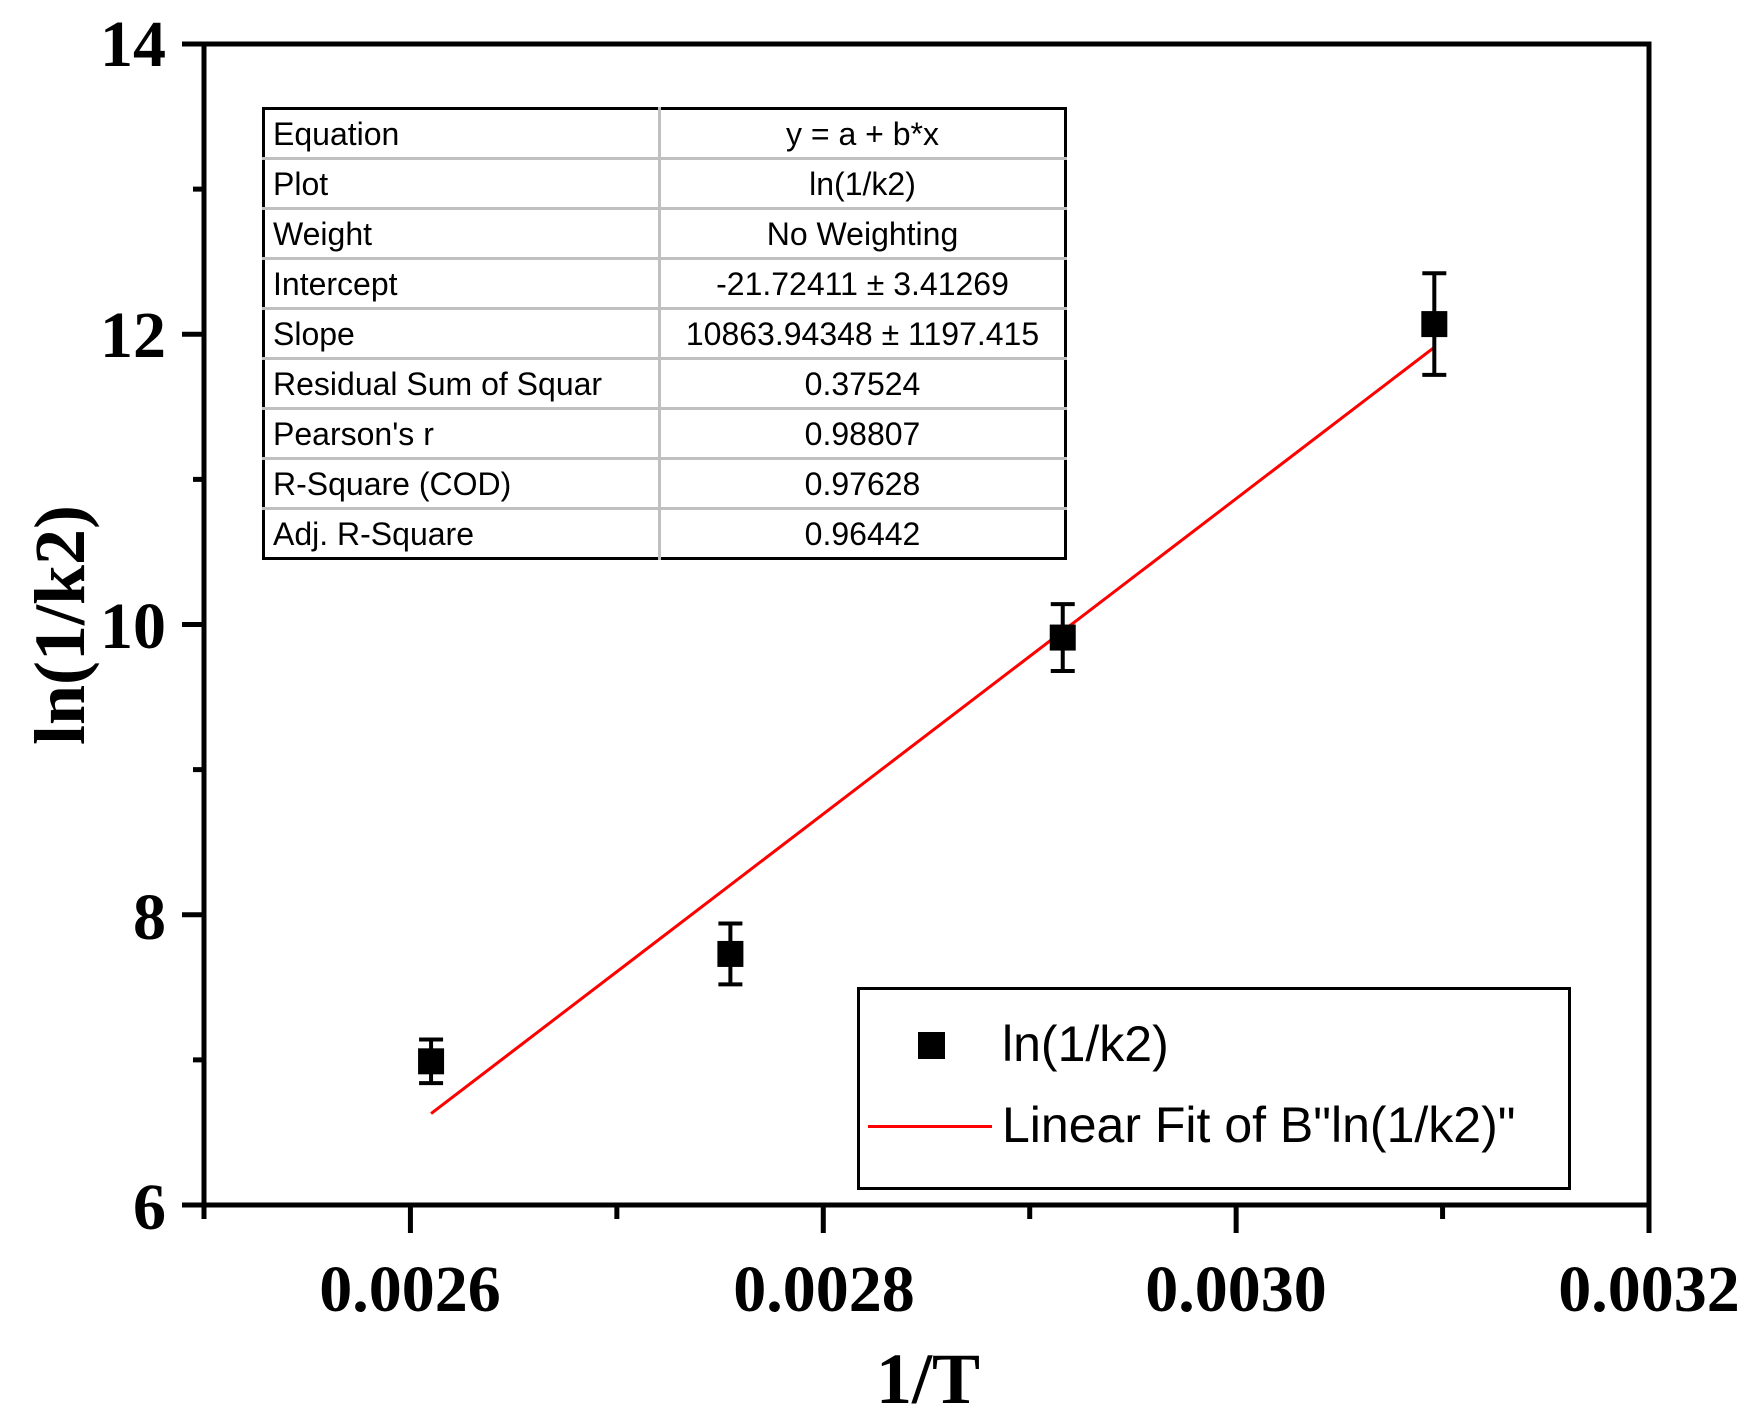 The width and height of the screenshot is (1738, 1427). Describe the element at coordinates (824, 1289) in the screenshot. I see `x-tick-label: 0.0028` at that location.